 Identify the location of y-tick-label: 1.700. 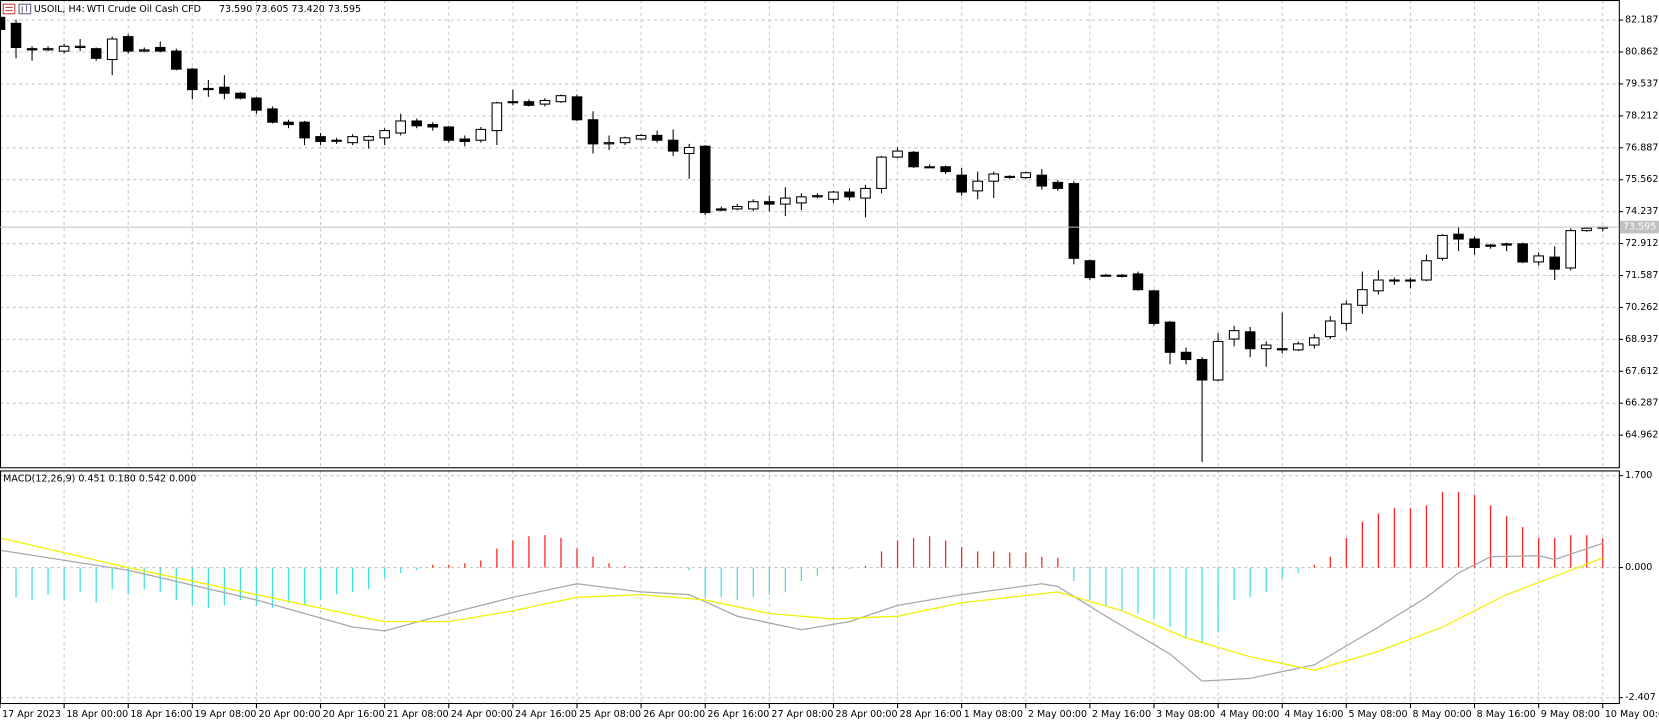
(1638, 475).